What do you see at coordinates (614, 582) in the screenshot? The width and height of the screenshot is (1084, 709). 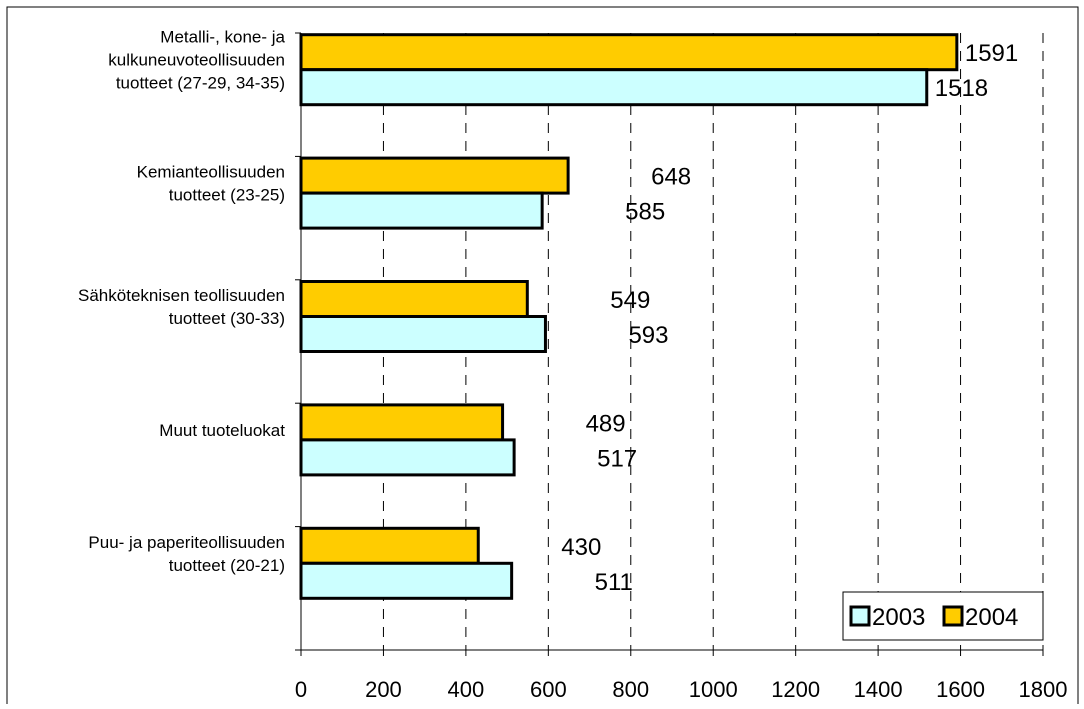 I see `data-label-2003-5: 511` at bounding box center [614, 582].